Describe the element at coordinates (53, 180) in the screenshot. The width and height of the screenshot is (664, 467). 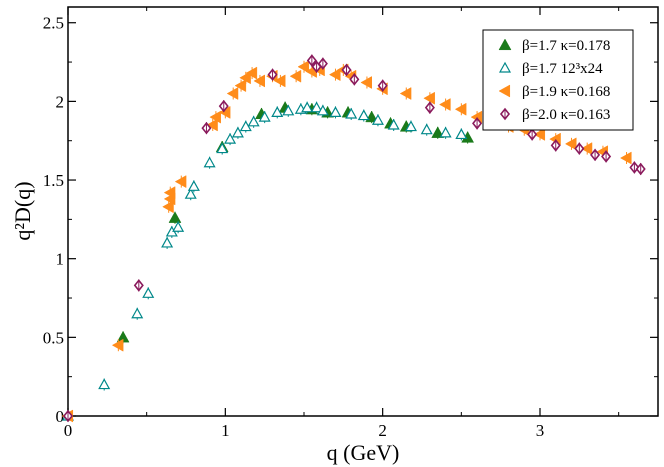
I see `y-tick-label: 1.5` at that location.